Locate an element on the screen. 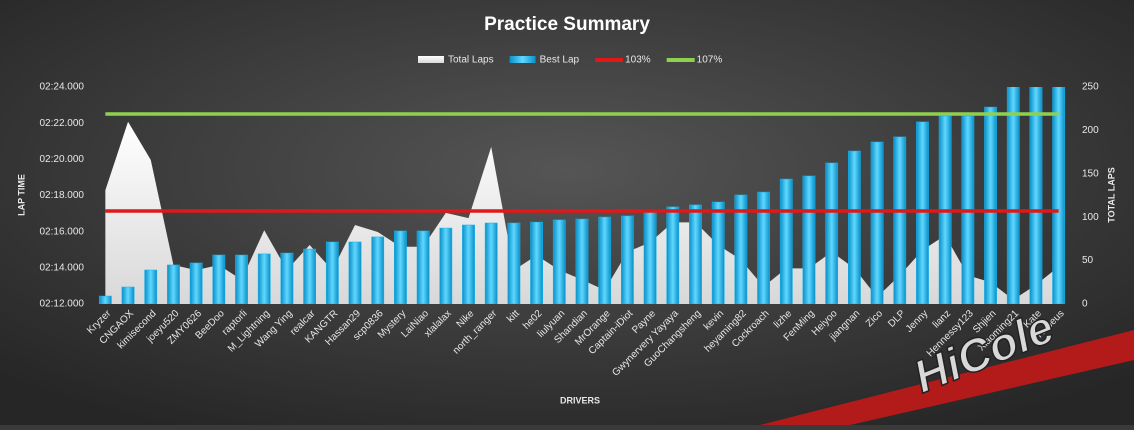  y-tick-label: 02:20.000 is located at coordinates (62, 159).